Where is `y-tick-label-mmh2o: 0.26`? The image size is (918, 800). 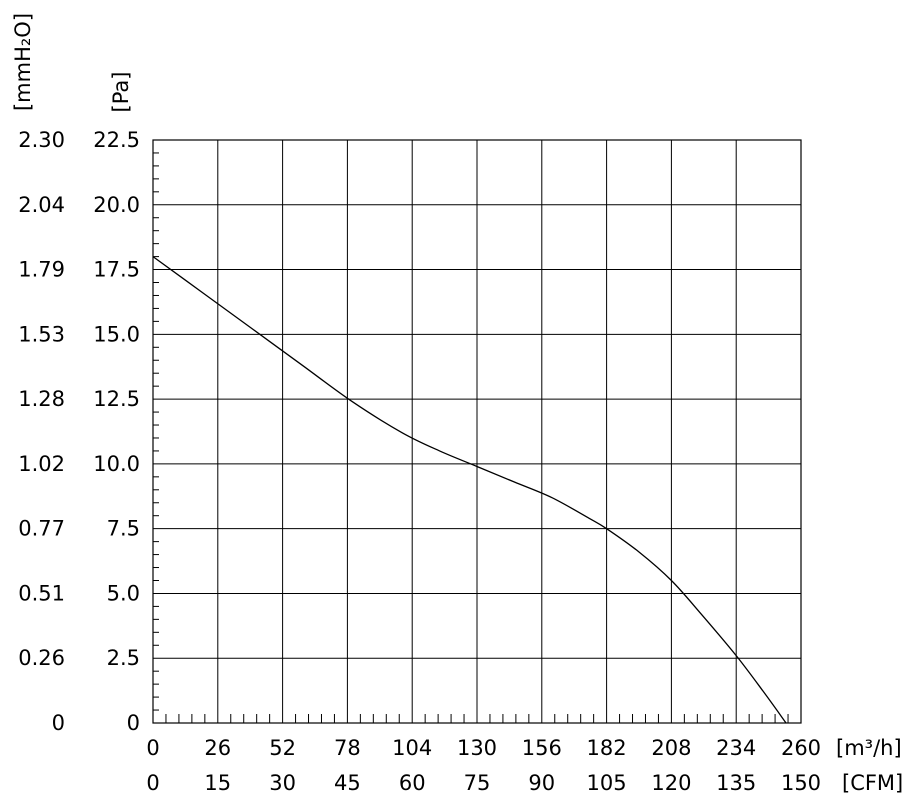
y-tick-label-mmh2o: 0.26 is located at coordinates (41, 658).